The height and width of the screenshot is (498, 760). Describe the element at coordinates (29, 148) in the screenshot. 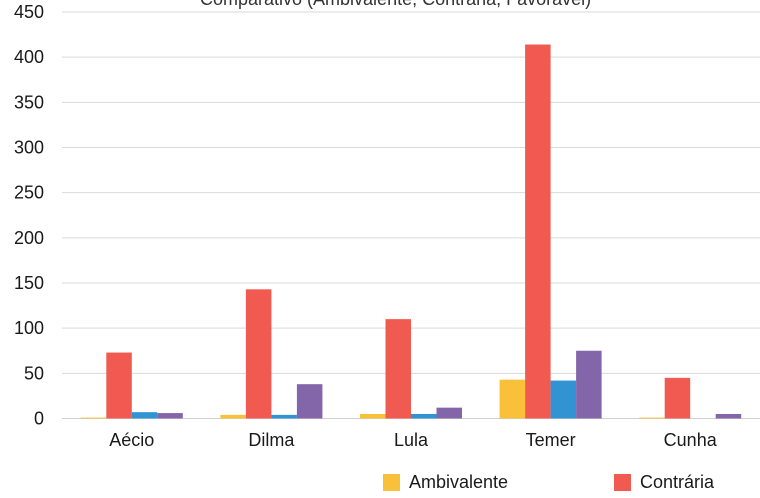

I see `y-tick-label: 300` at that location.